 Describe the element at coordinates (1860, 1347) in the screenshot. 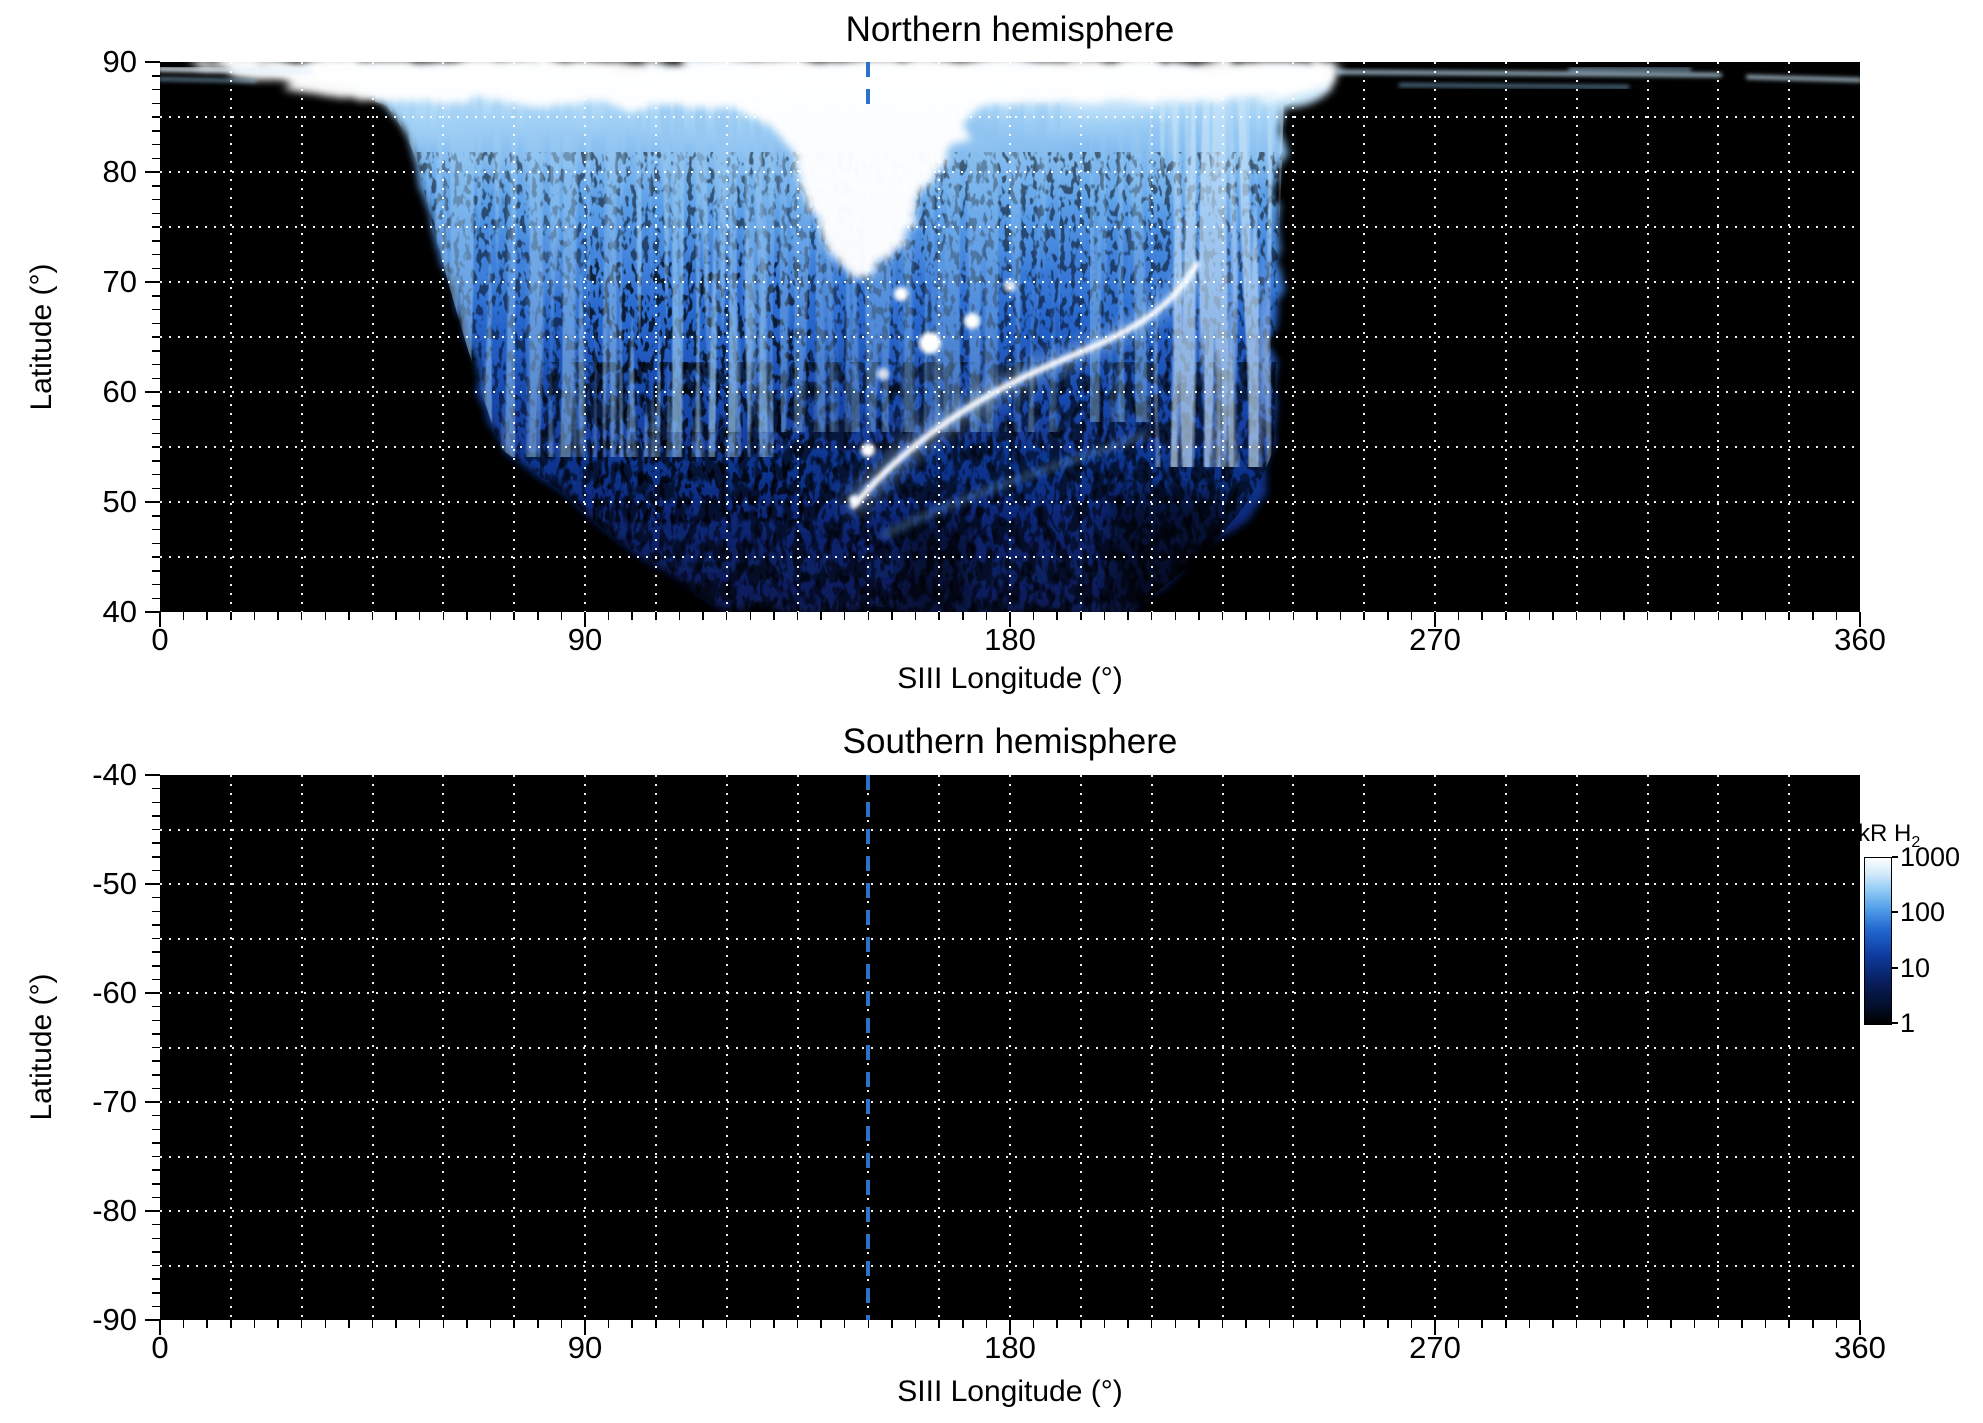

I see `x-tick-label: 360` at that location.